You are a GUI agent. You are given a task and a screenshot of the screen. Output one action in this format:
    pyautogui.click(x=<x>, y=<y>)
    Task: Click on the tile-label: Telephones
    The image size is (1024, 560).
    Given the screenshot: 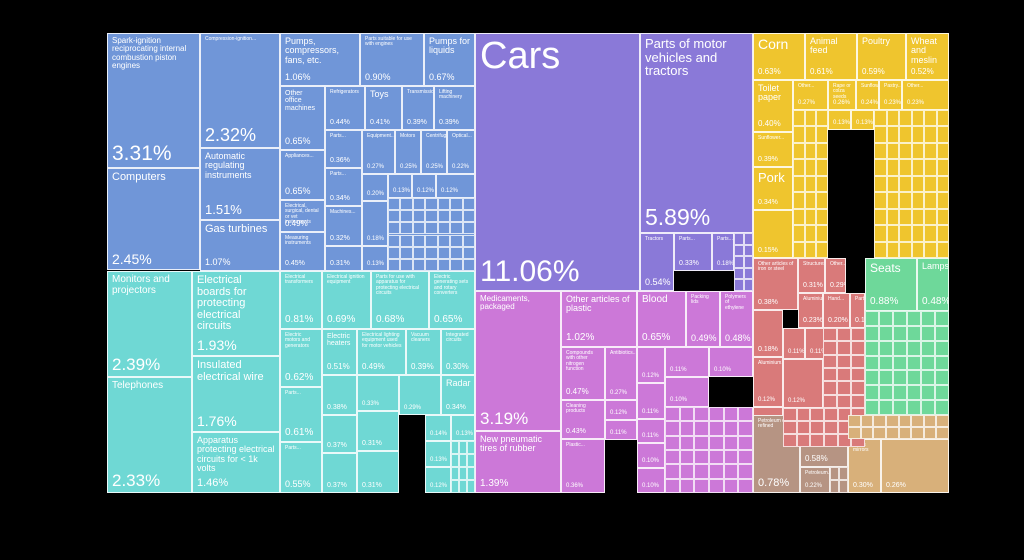 What is the action you would take?
    pyautogui.click(x=138, y=385)
    